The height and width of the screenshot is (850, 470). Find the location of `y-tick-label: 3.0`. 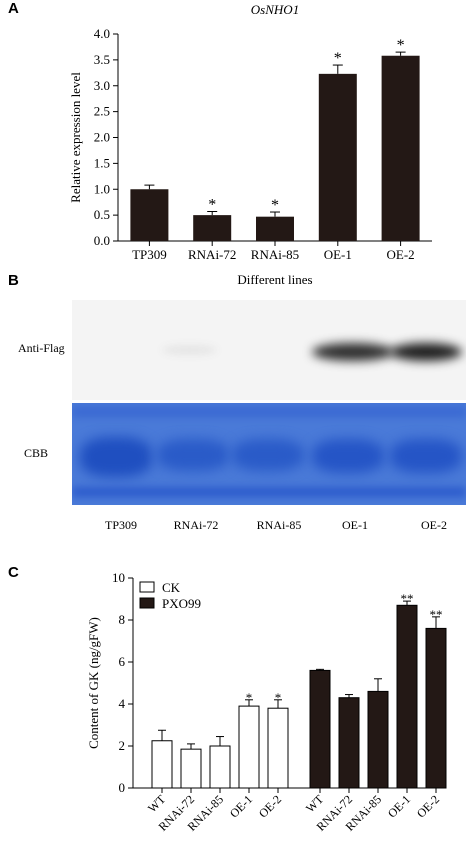

y-tick-label: 3.0 is located at coordinates (102, 85).